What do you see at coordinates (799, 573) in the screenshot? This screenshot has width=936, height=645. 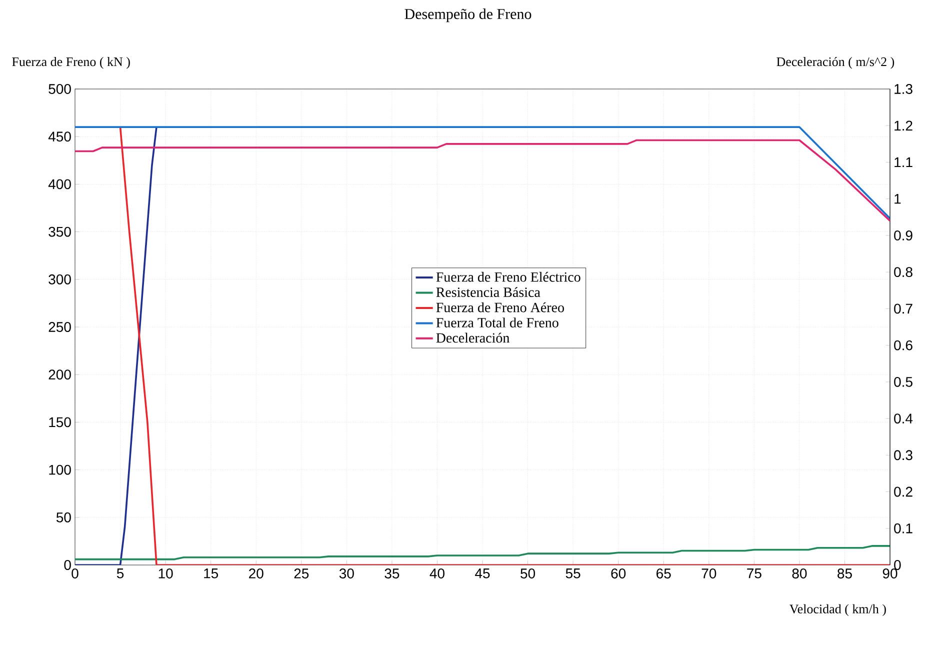 I see `x-tick-label: 80` at bounding box center [799, 573].